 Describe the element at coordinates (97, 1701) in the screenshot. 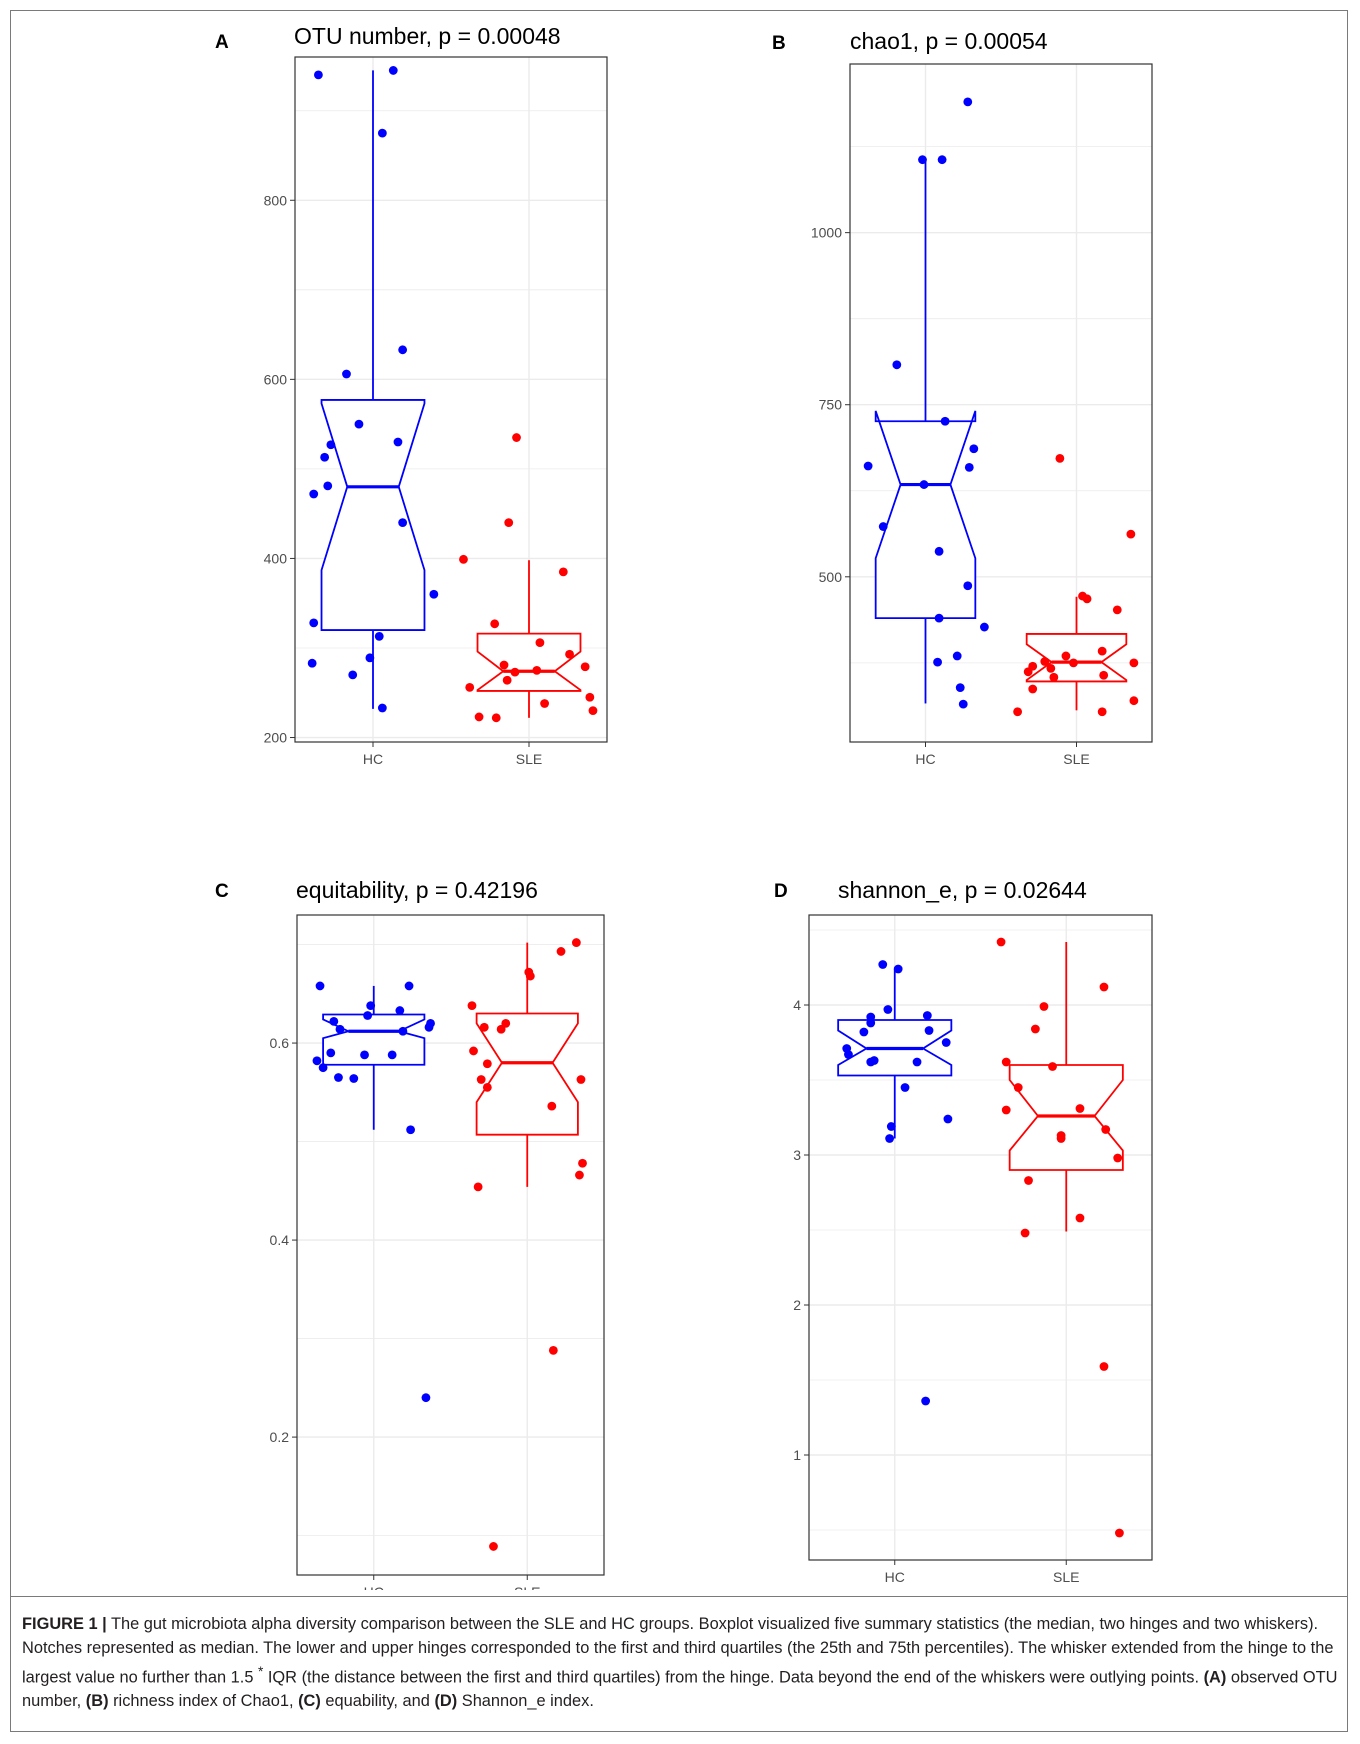

I see `caption-ref-b: (B)` at that location.